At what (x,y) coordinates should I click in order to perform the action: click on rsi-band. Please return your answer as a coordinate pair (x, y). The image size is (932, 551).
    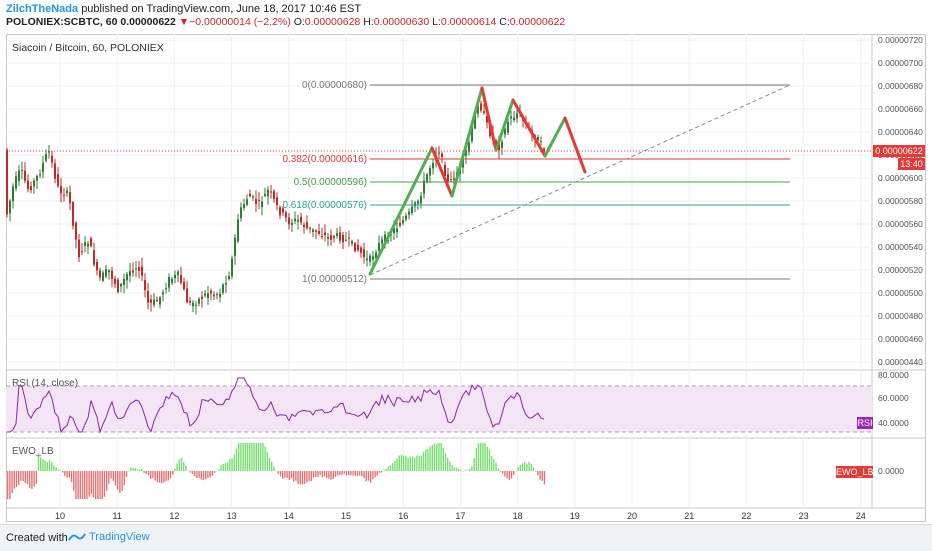
    Looking at the image, I should click on (439, 409).